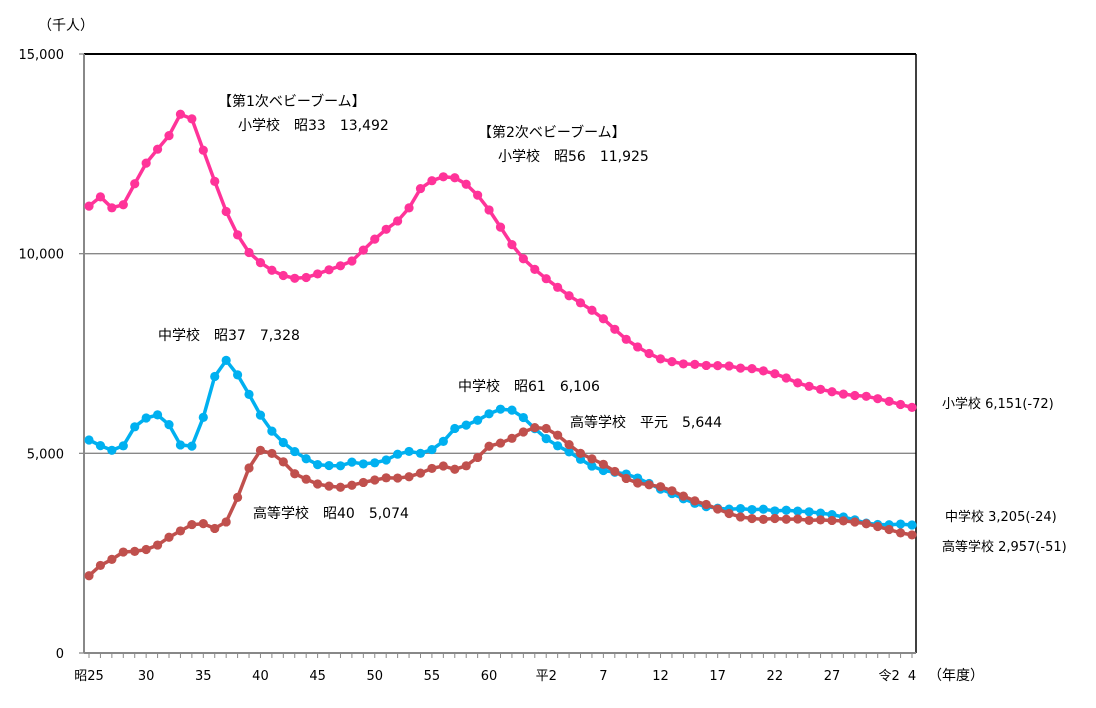 This screenshot has width=1096, height=708. What do you see at coordinates (717, 676) in the screenshot?
I see `x-tick-label: 17` at bounding box center [717, 676].